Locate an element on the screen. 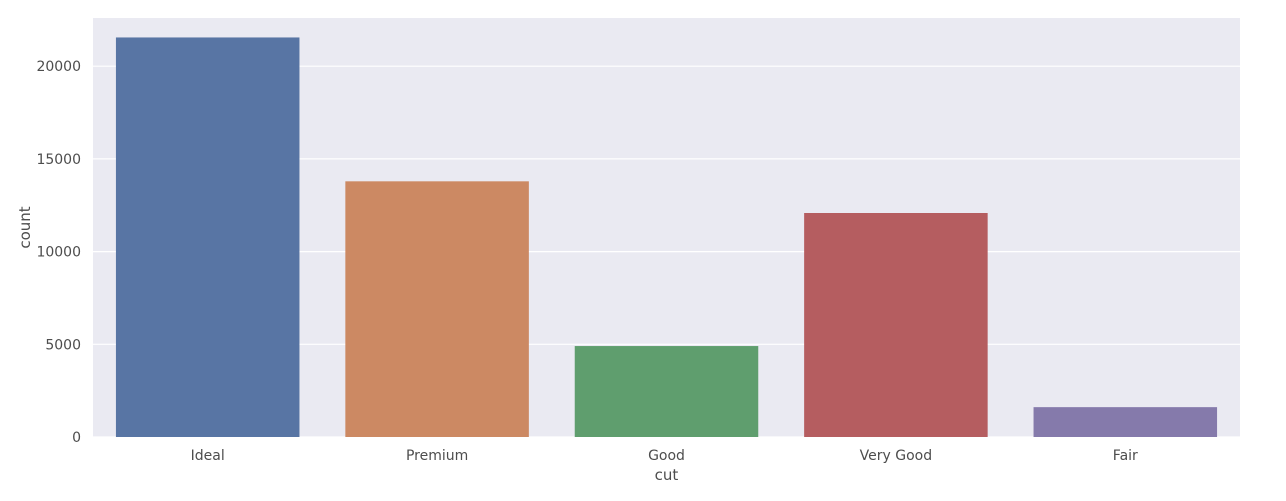  y-axis-ticks: 0 5000 10000 15000 20000 is located at coordinates (58, 252).